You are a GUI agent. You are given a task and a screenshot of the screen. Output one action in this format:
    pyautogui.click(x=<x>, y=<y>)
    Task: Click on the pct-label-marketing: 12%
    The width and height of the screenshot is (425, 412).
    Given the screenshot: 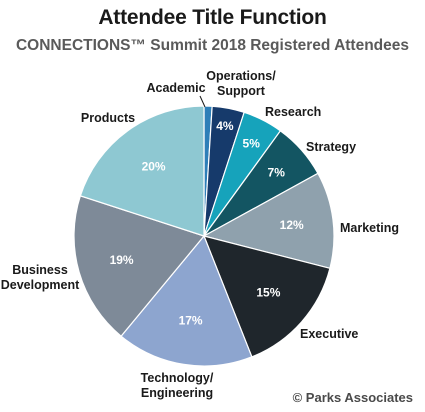 What is the action you would take?
    pyautogui.click(x=292, y=225)
    